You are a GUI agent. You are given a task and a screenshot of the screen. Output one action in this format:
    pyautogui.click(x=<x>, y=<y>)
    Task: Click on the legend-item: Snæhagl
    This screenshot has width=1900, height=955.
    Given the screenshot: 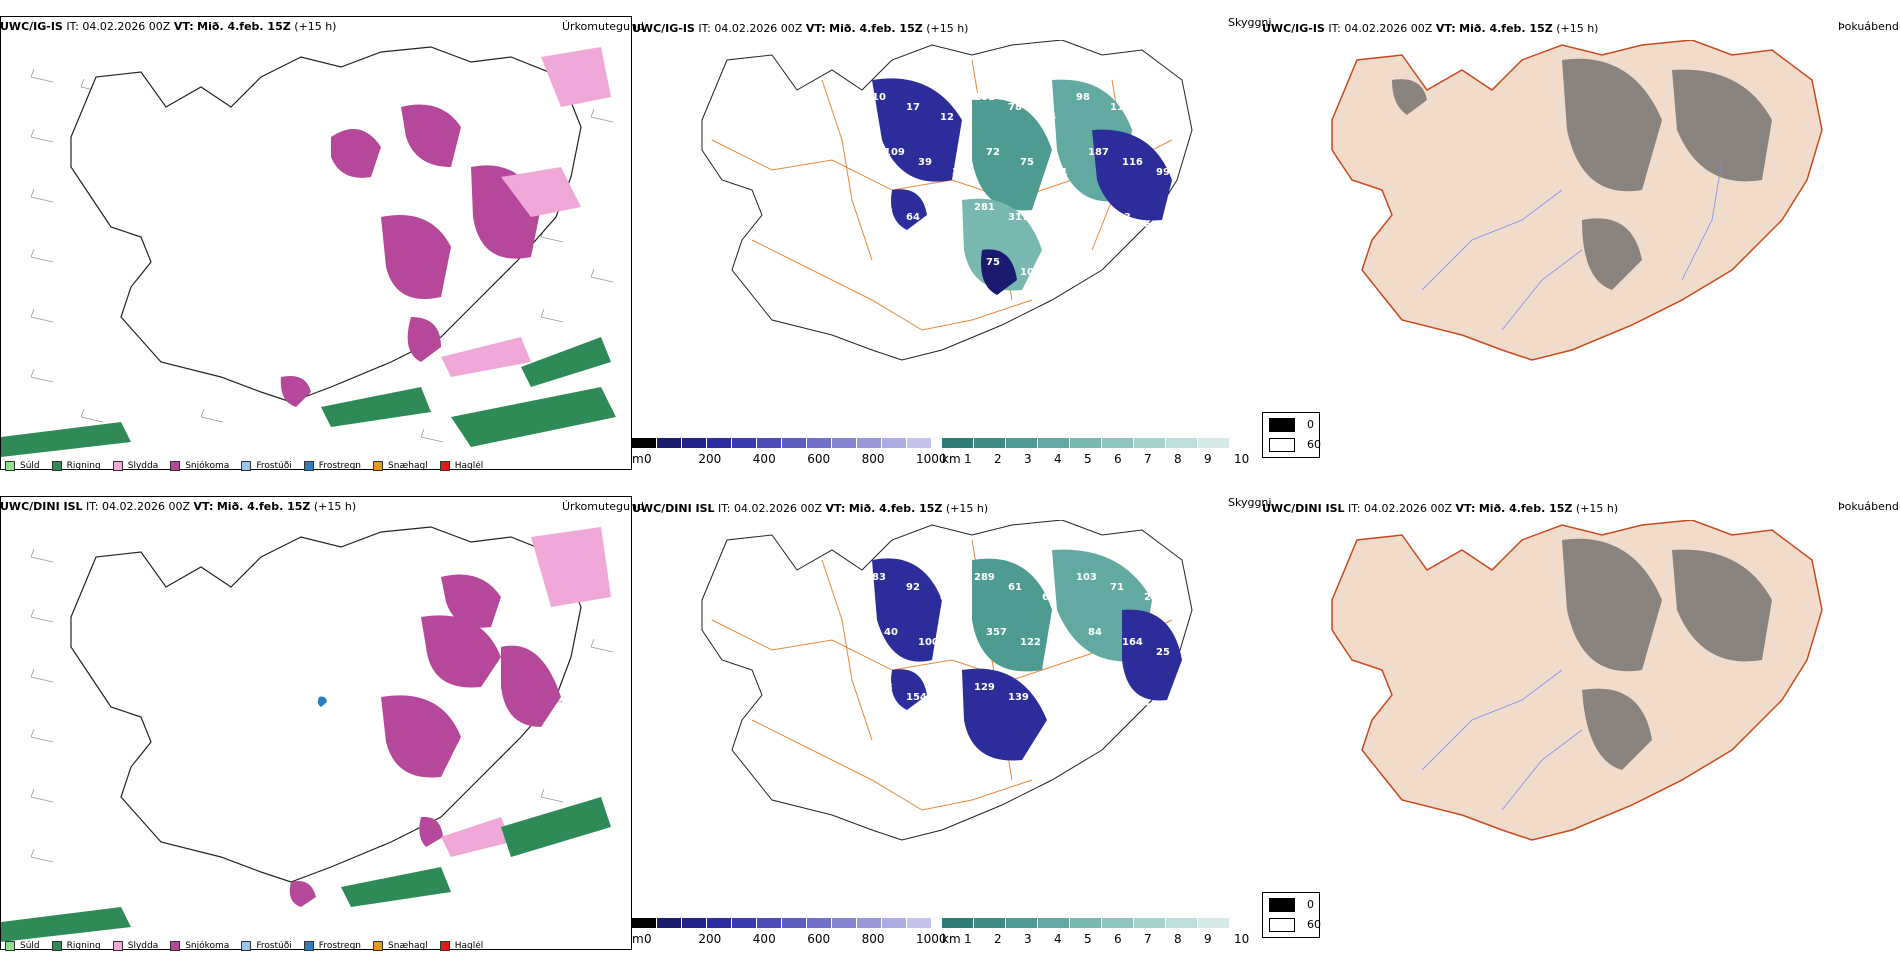 What is the action you would take?
    pyautogui.click(x=400, y=466)
    